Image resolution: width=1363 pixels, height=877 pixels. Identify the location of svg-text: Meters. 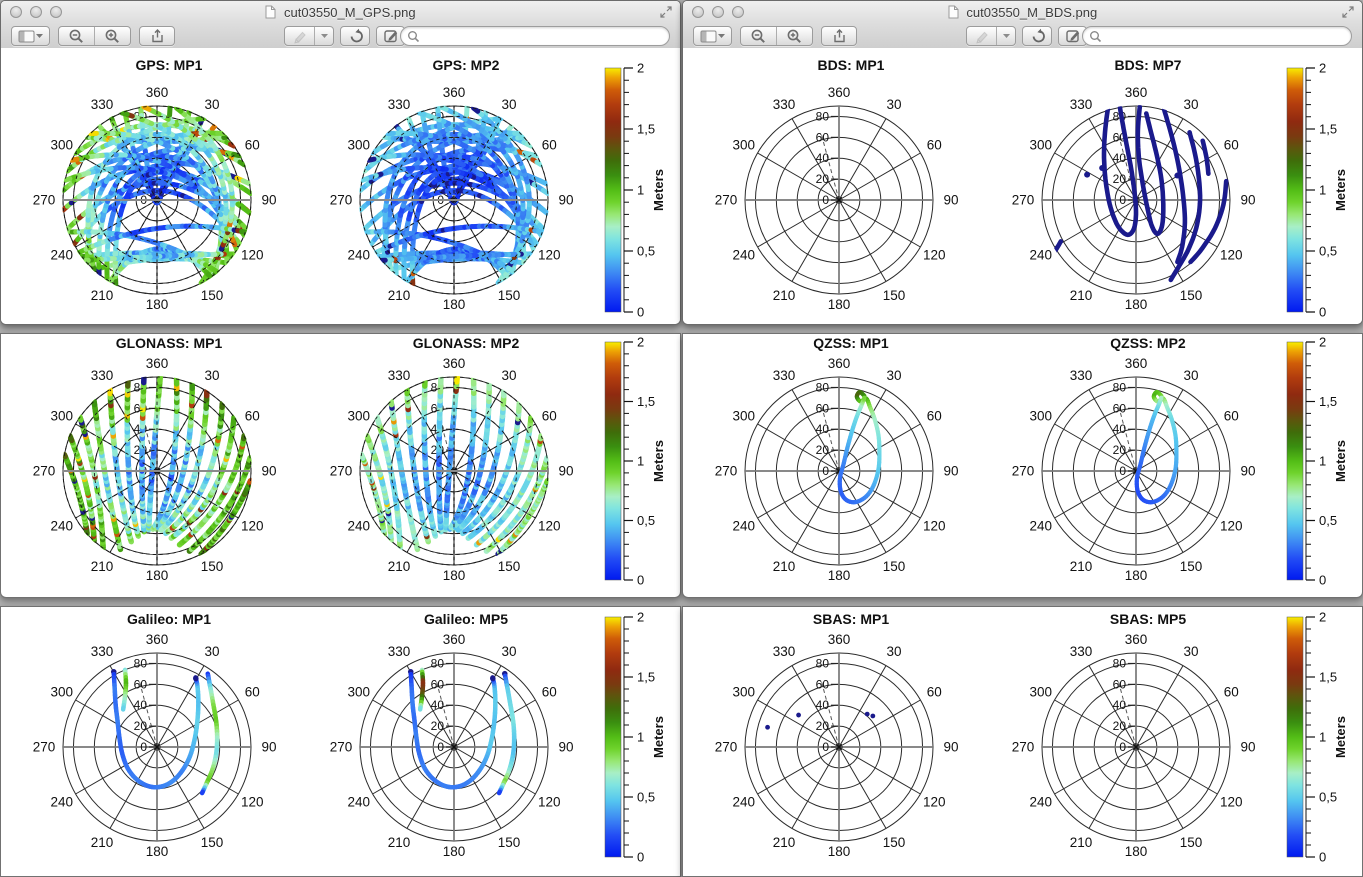
(658, 461).